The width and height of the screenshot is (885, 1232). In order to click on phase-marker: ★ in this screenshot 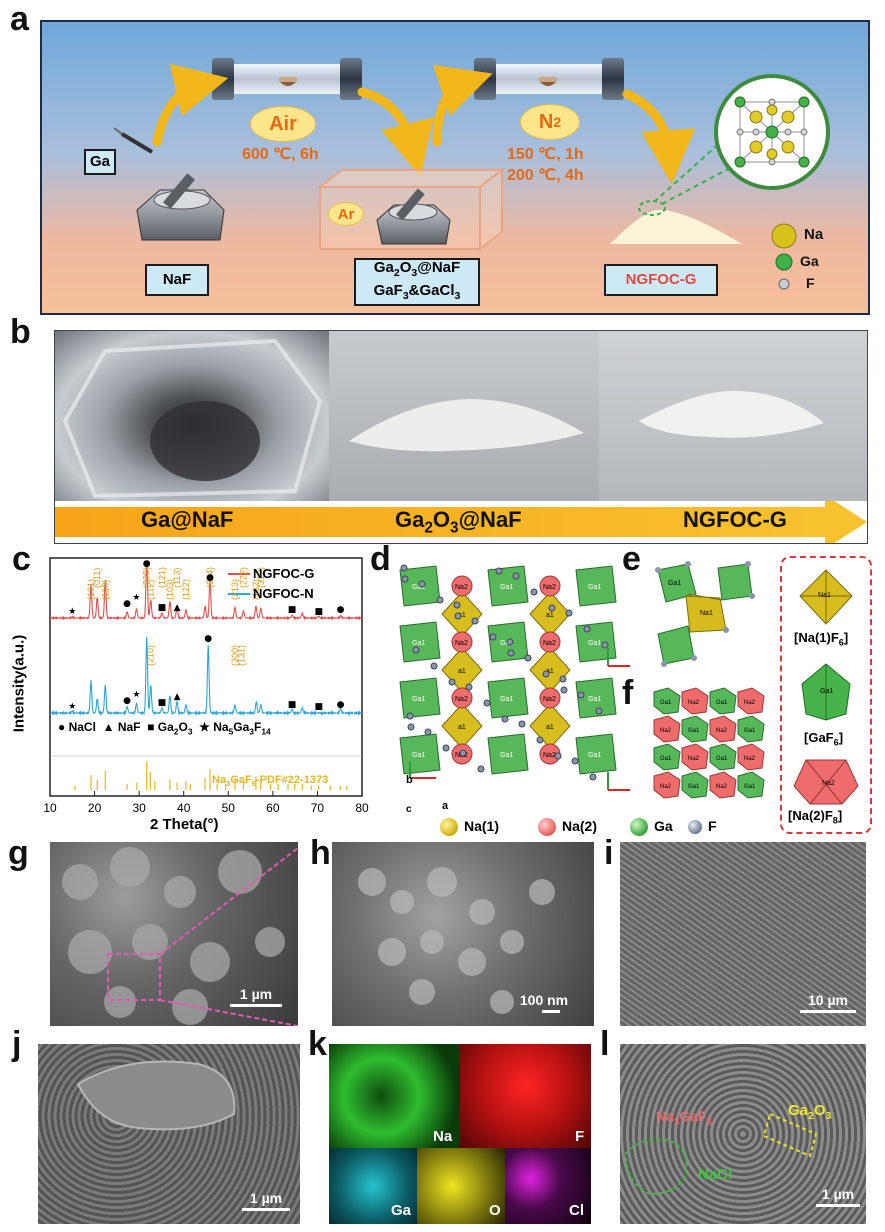, I will do `click(136, 598)`.